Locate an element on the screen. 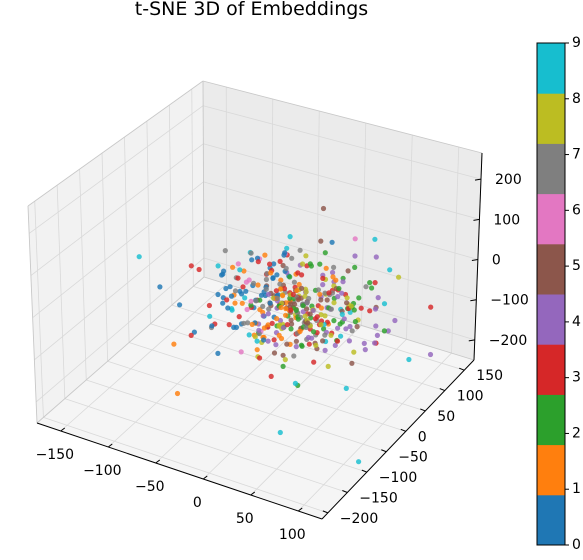 This screenshot has width=583, height=560. chart-title: t-SNE 3D of Embeddings is located at coordinates (251, 10).